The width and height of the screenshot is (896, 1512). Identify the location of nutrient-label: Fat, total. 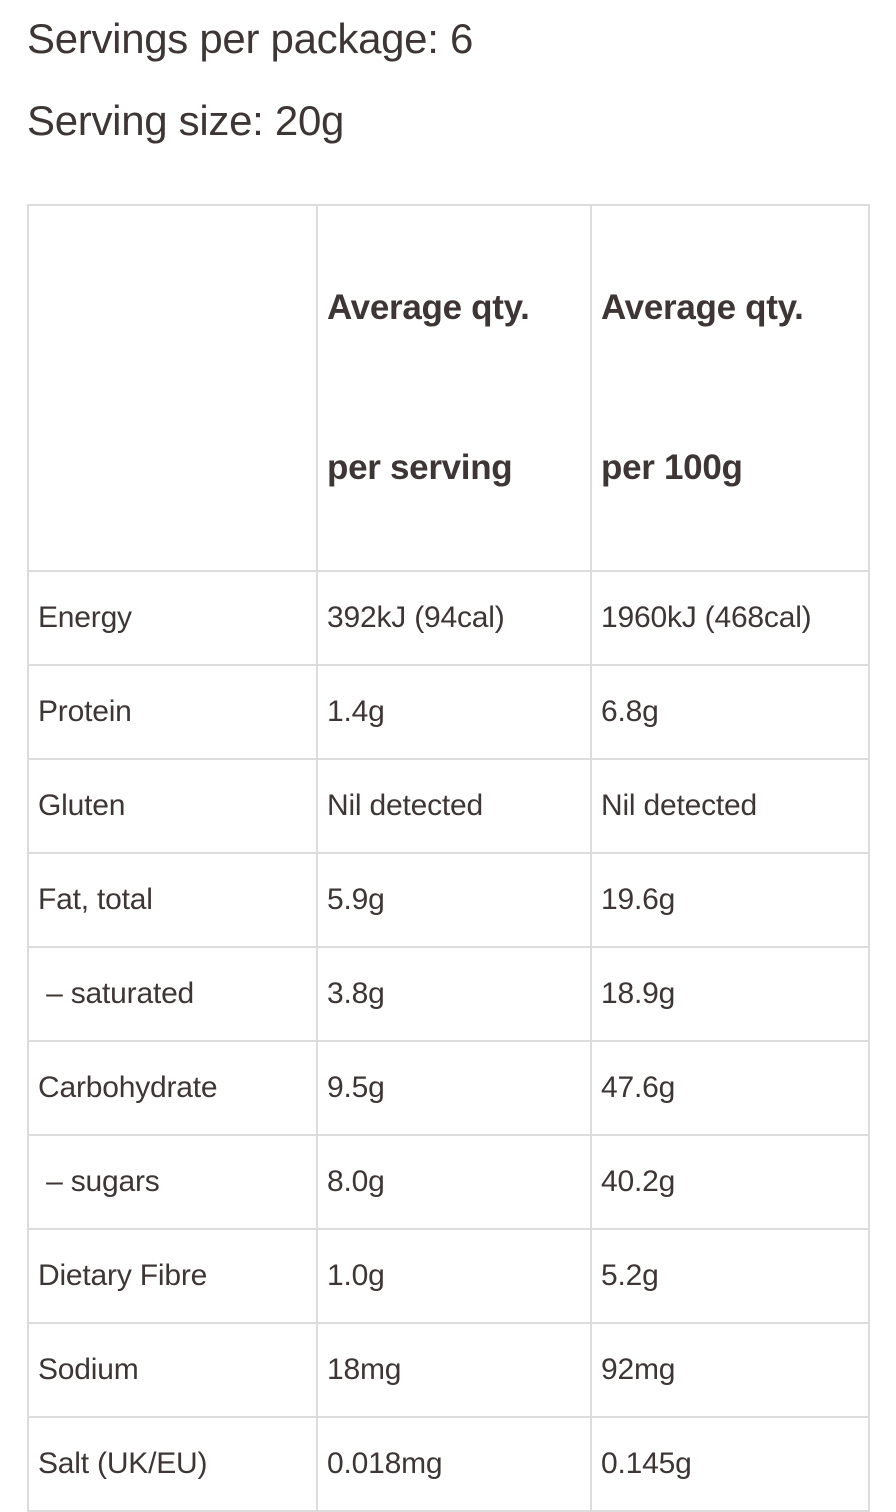
(172, 900).